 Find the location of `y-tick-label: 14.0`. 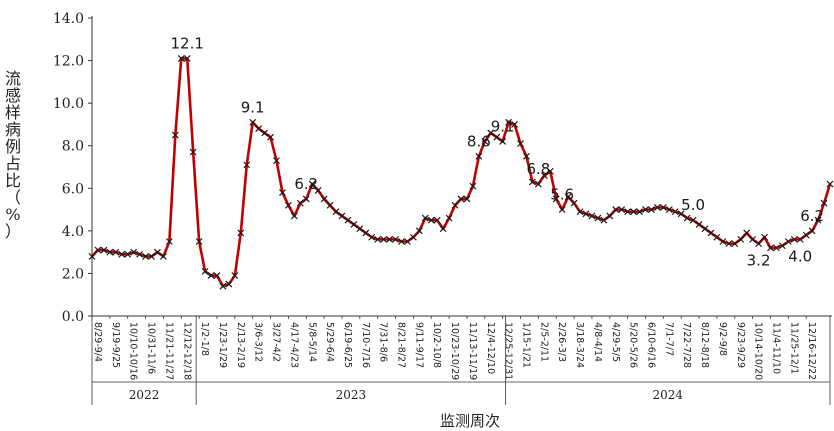

y-tick-label: 14.0 is located at coordinates (68, 19).